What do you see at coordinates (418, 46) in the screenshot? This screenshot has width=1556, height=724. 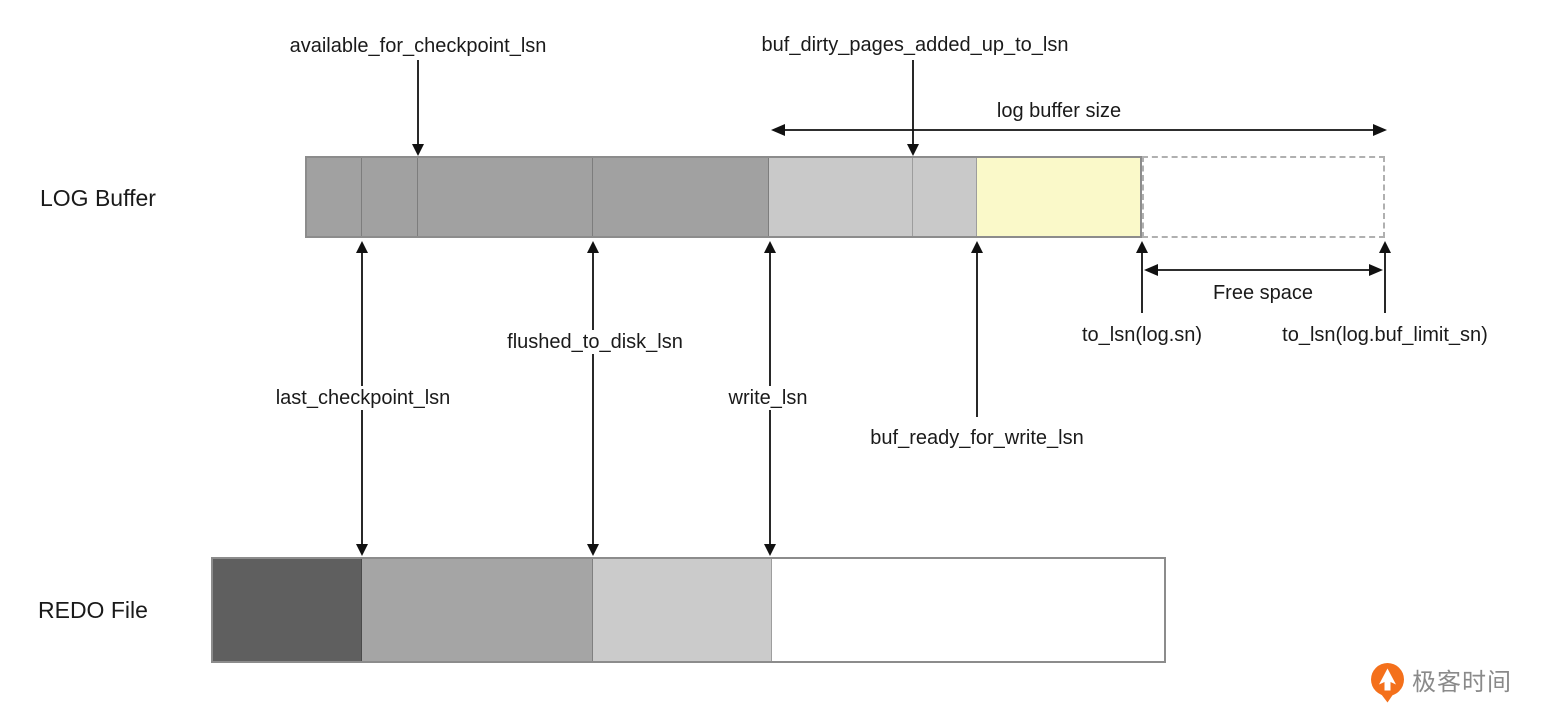 I see `label-available-for-checkpoint-lsn: available_for_checkpoint_lsn` at bounding box center [418, 46].